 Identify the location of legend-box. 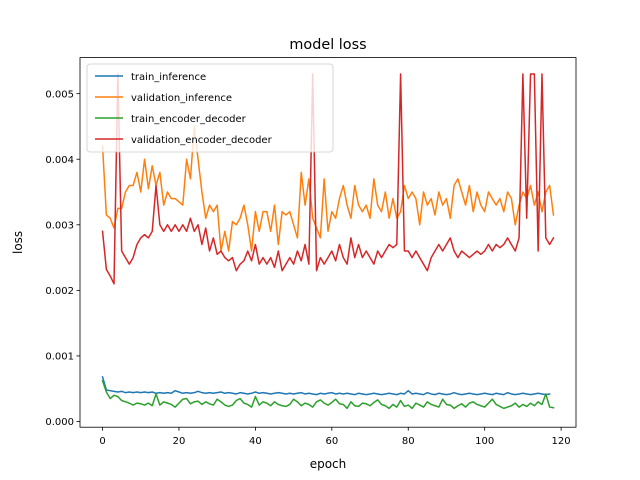
(210, 108).